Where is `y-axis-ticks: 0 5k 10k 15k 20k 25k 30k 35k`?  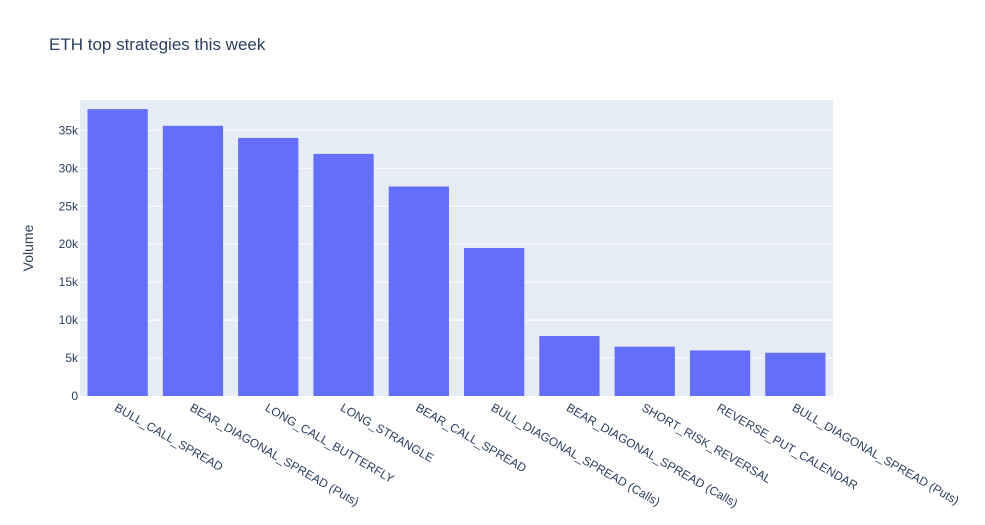
y-axis-ticks: 0 5k 10k 15k 20k 25k 30k 35k is located at coordinates (69, 263).